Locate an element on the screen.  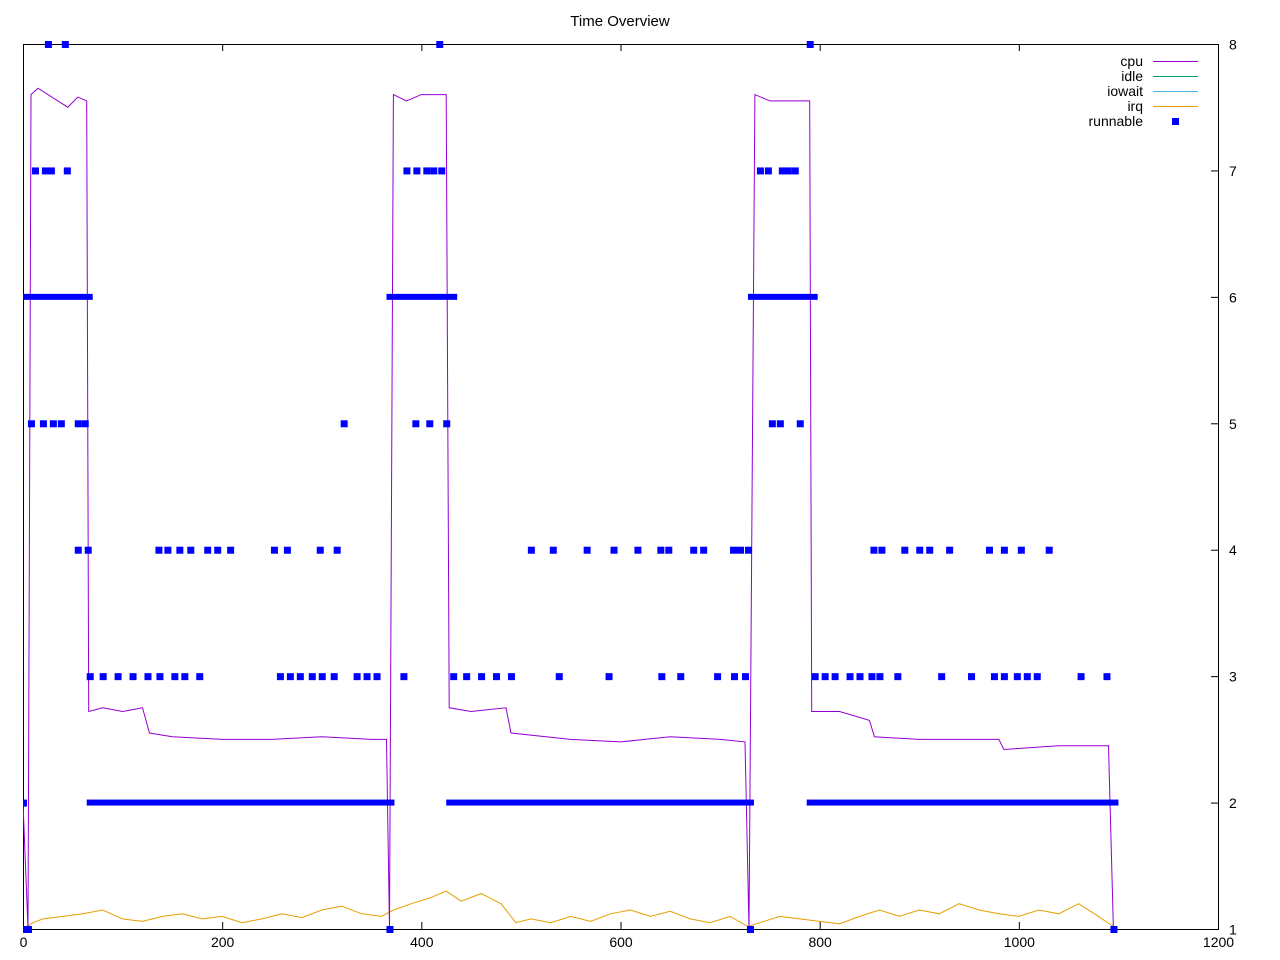
x-tick-label: 400 is located at coordinates (422, 942).